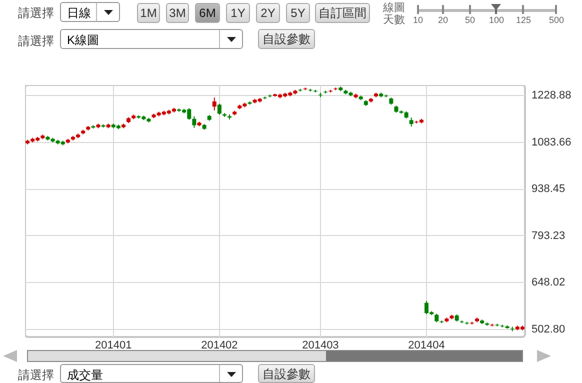  I want to click on button: 1Y, so click(238, 13).